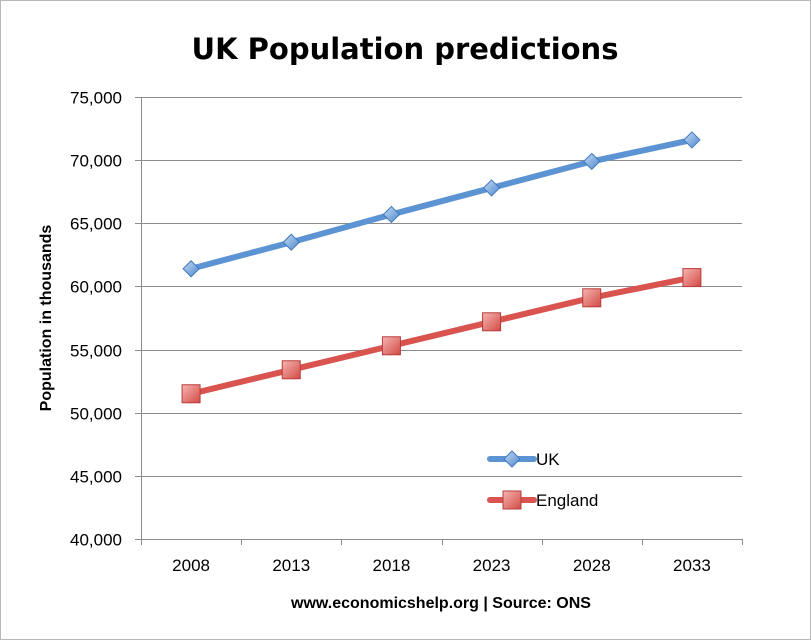 The image size is (811, 640). I want to click on x-tick-label: 2008, so click(191, 565).